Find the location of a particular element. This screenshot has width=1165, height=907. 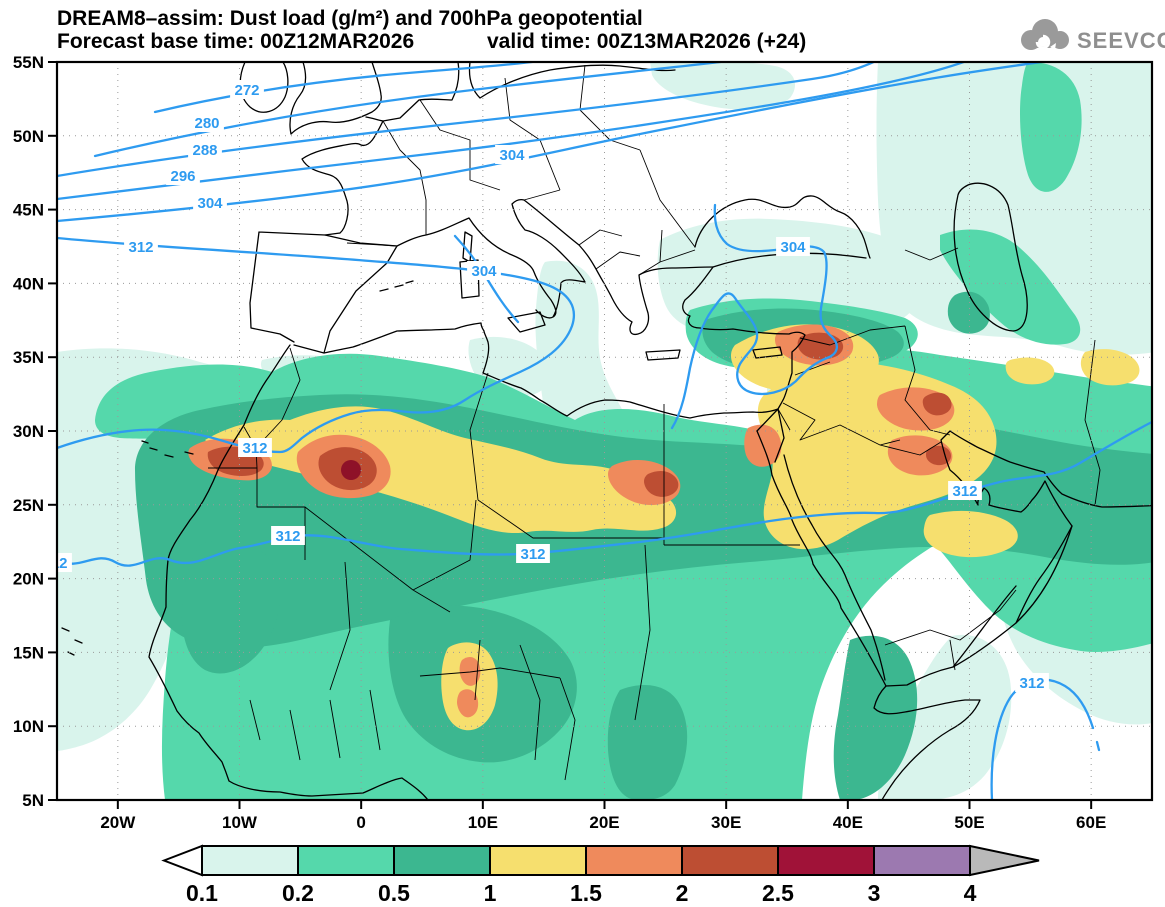

colorbar-tick-label: 0.1 is located at coordinates (202, 893).